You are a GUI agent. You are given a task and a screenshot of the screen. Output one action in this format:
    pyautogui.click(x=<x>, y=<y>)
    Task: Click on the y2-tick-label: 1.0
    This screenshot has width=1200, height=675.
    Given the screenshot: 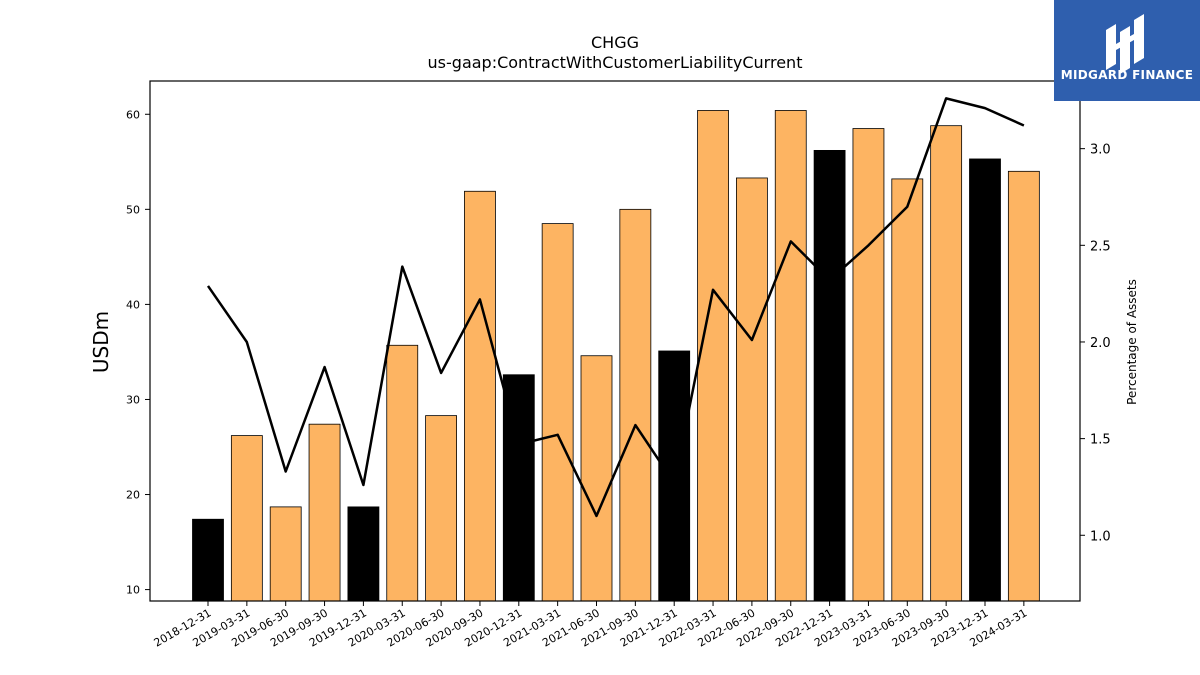 What is the action you would take?
    pyautogui.click(x=1100, y=536)
    